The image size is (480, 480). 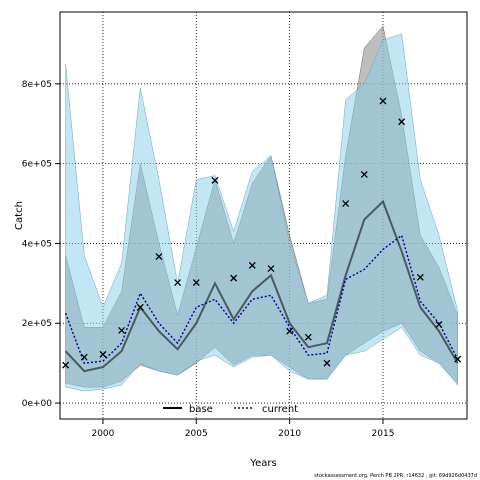 I want to click on y-tick-label-2: 4e+05, so click(x=37, y=244).